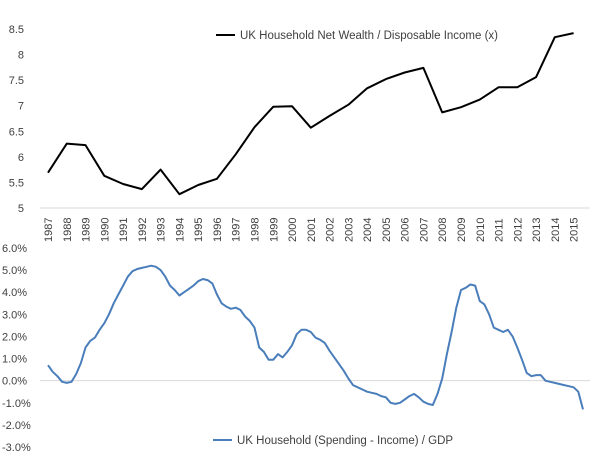 This screenshot has width=602, height=462. Describe the element at coordinates (575, 230) in the screenshot. I see `year-tick-label: 2015` at that location.